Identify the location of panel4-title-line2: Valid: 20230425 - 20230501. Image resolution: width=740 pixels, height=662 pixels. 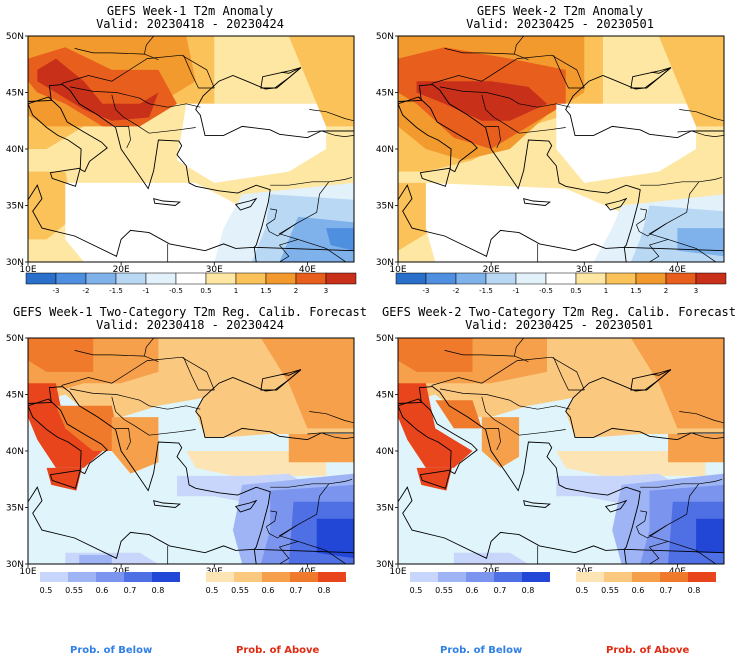
(559, 325).